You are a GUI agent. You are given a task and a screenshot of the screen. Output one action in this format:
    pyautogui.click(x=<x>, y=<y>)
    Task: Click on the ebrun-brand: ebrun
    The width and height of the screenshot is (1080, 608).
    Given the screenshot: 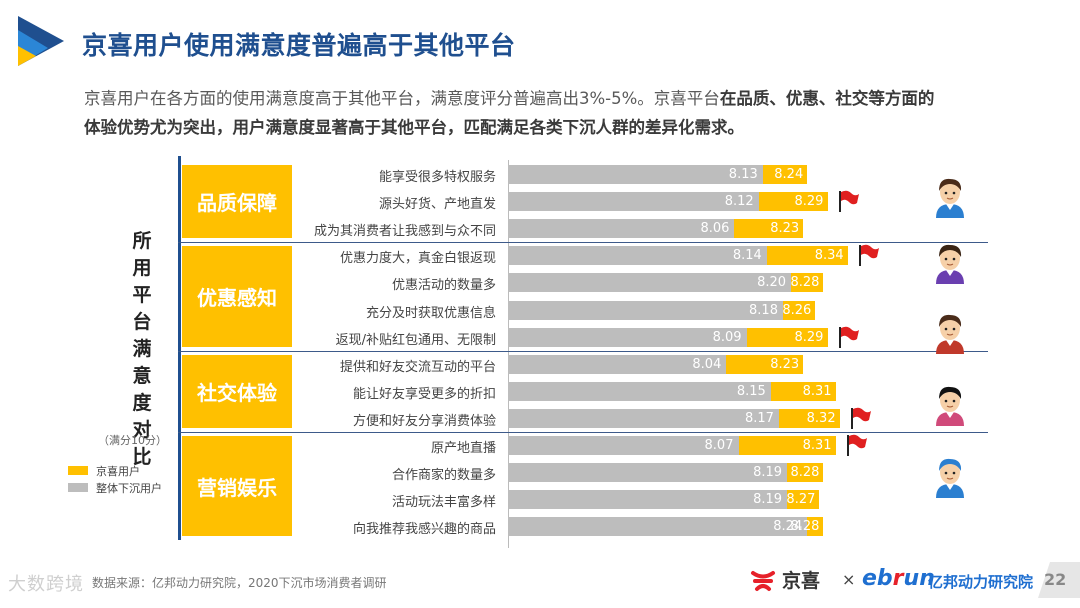 What is the action you would take?
    pyautogui.click(x=898, y=578)
    